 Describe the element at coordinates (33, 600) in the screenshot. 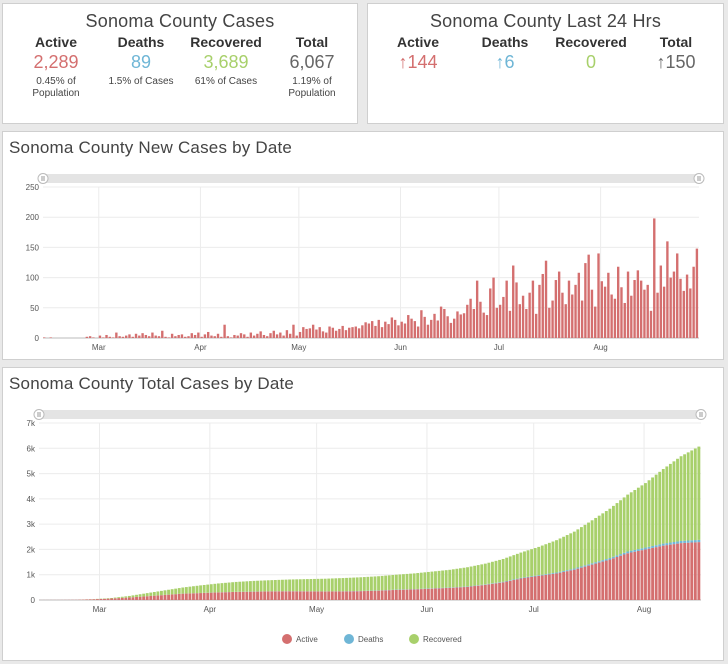

I see `y-tick-label: 0` at that location.